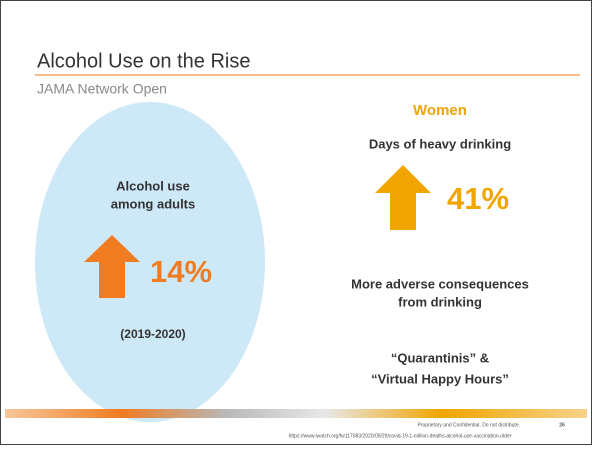 This screenshot has width=592, height=450. Describe the element at coordinates (153, 203) in the screenshot. I see `left-line: among adults` at that location.